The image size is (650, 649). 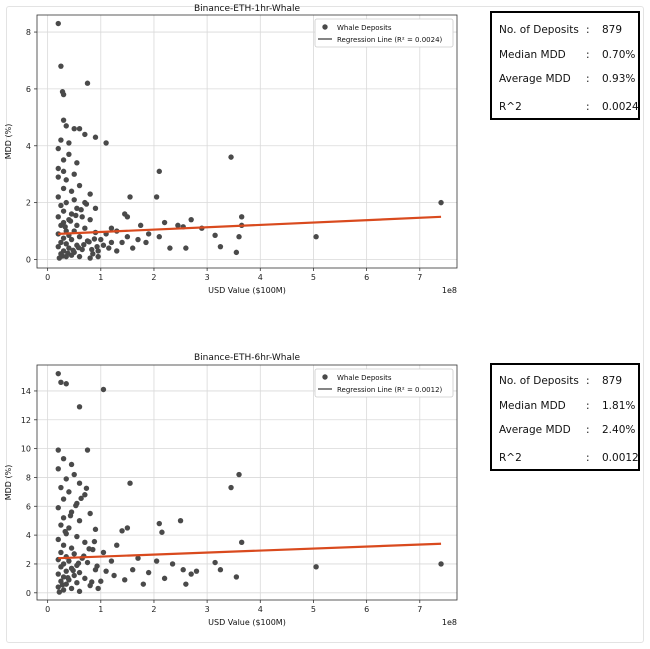 What do you see at coordinates (250, 551) in the screenshot?
I see `regression-line` at bounding box center [250, 551].